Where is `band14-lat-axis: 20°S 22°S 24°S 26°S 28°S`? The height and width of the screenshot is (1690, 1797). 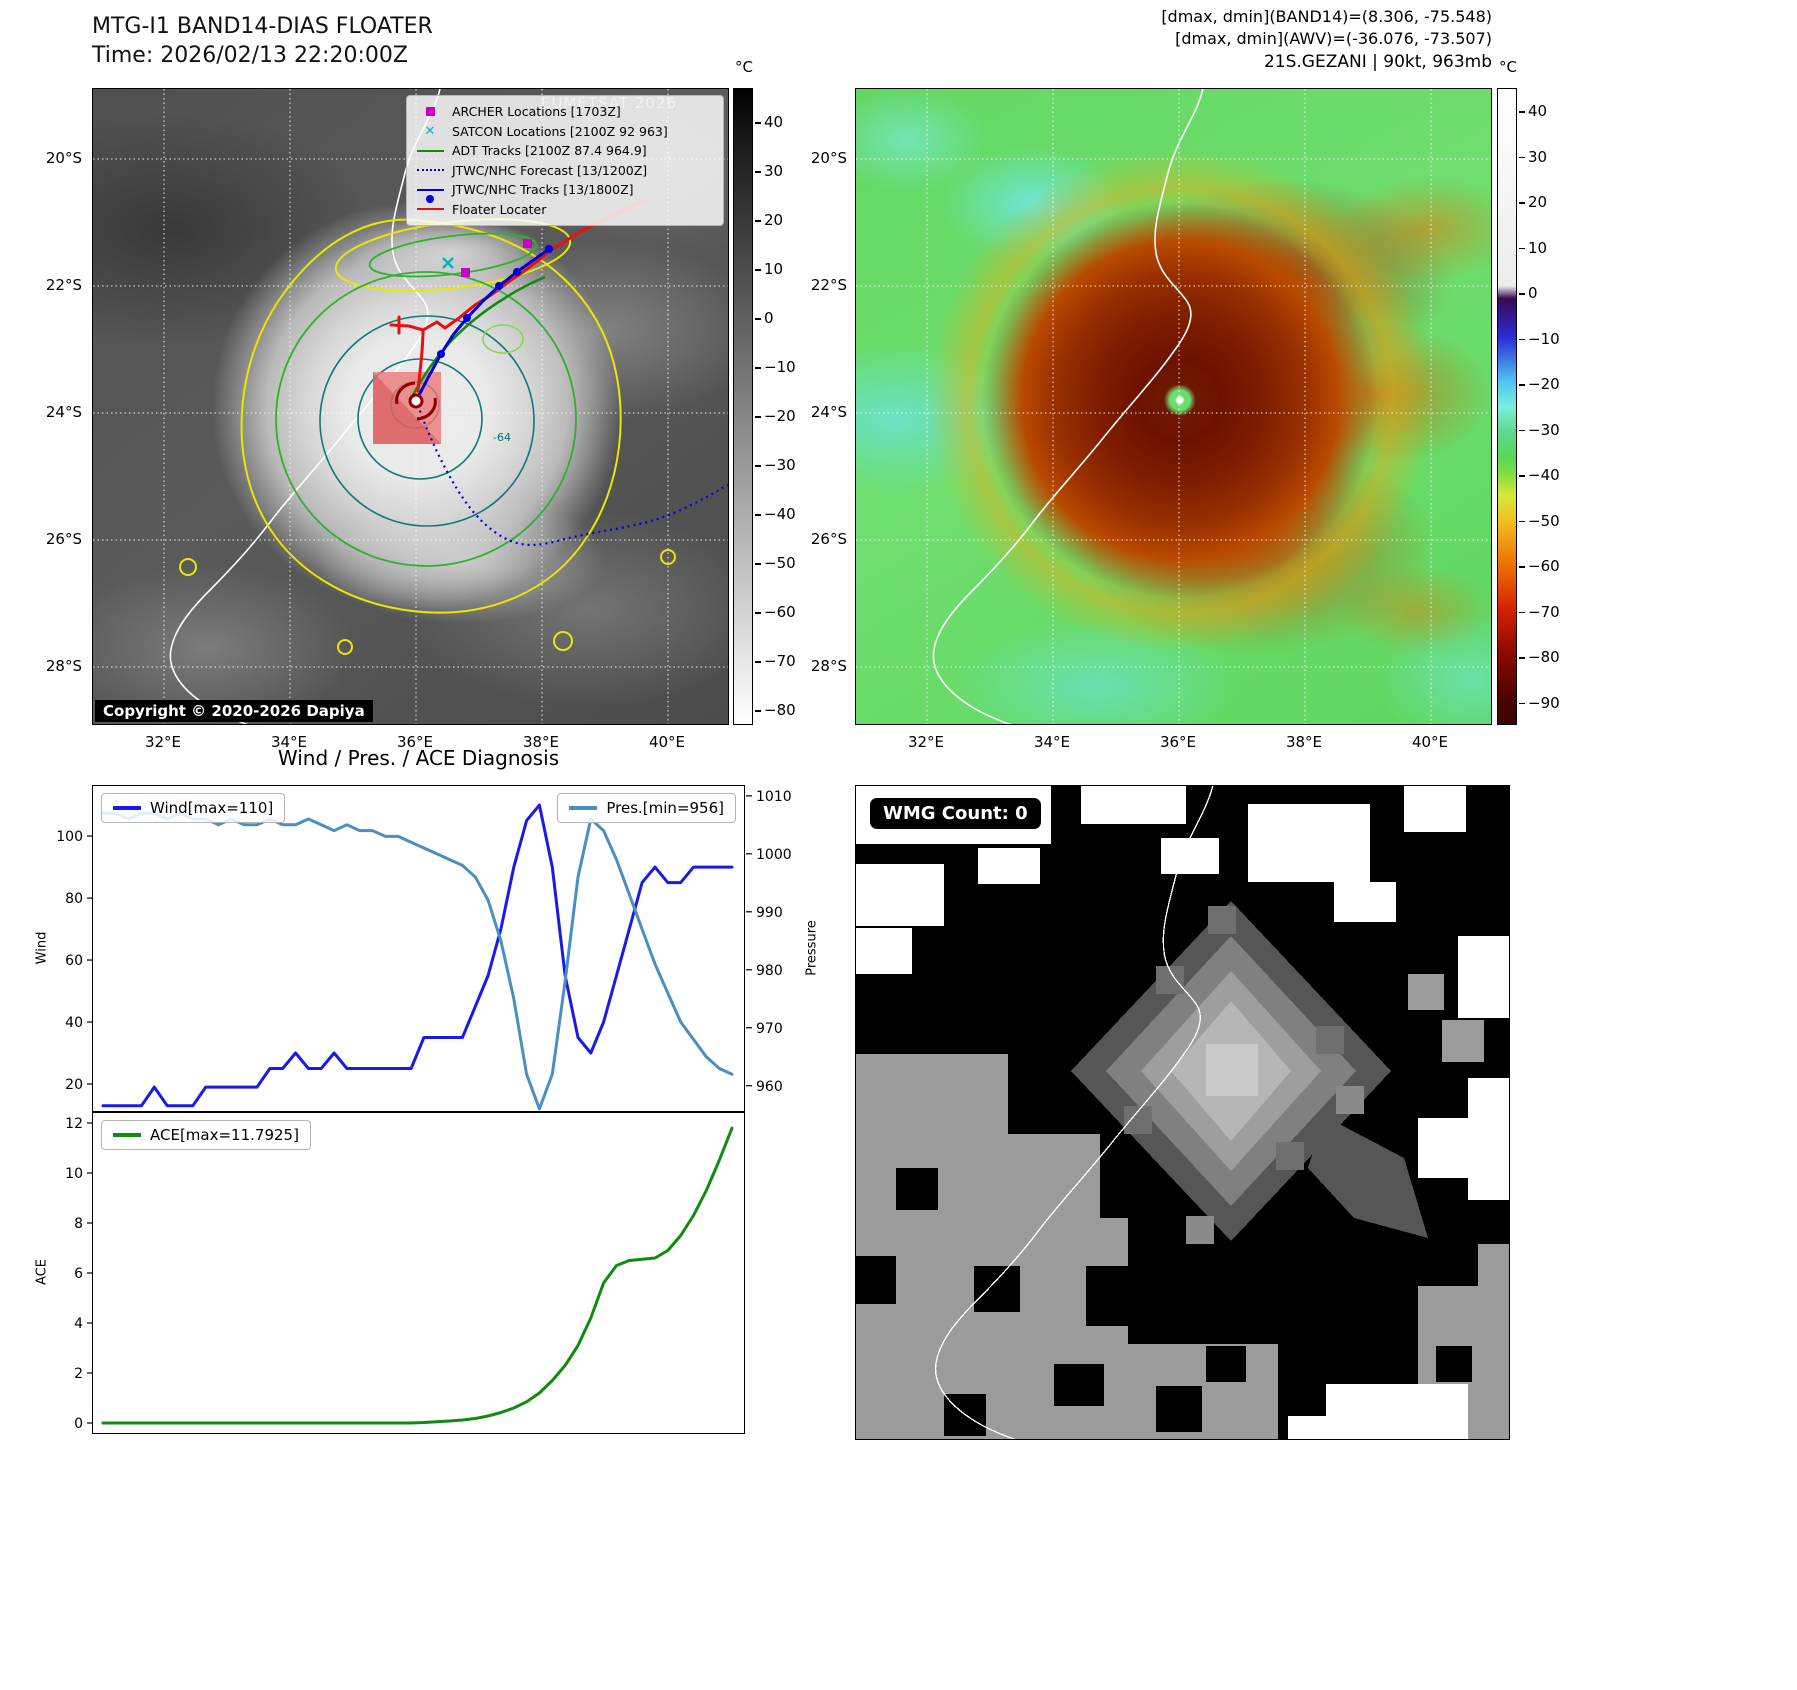
band14-lat-axis: 20°S 22°S 24°S 26°S 28°S is located at coordinates (61, 406).